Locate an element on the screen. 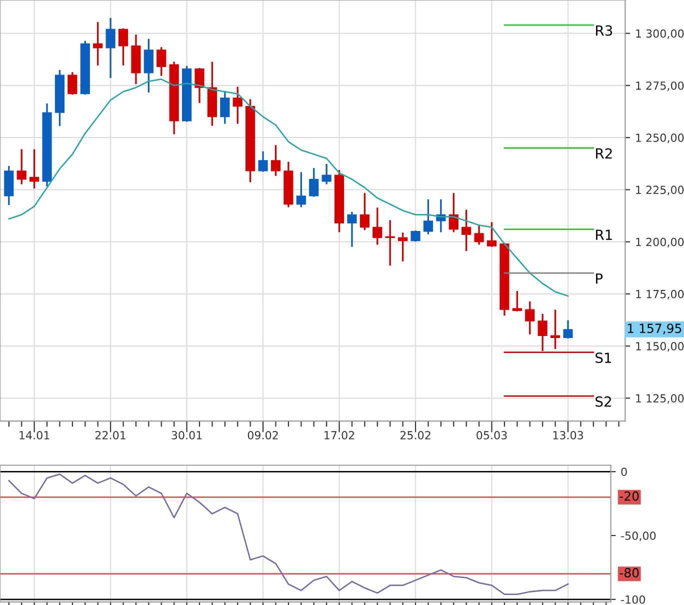  y-tick-label: 1 250,00 is located at coordinates (660, 139).